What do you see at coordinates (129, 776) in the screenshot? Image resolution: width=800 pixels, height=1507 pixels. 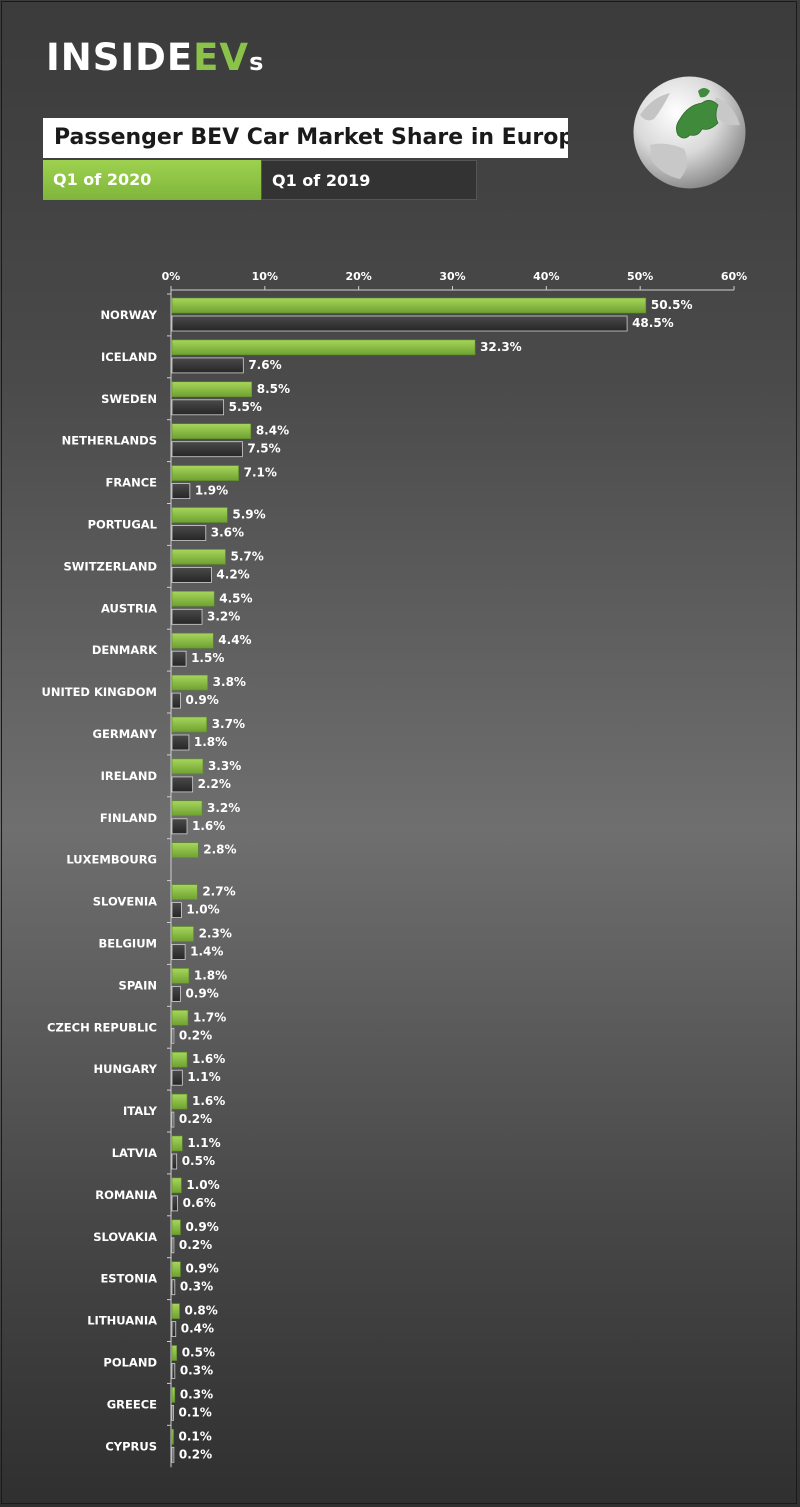 I see `category-label: IRELAND` at bounding box center [129, 776].